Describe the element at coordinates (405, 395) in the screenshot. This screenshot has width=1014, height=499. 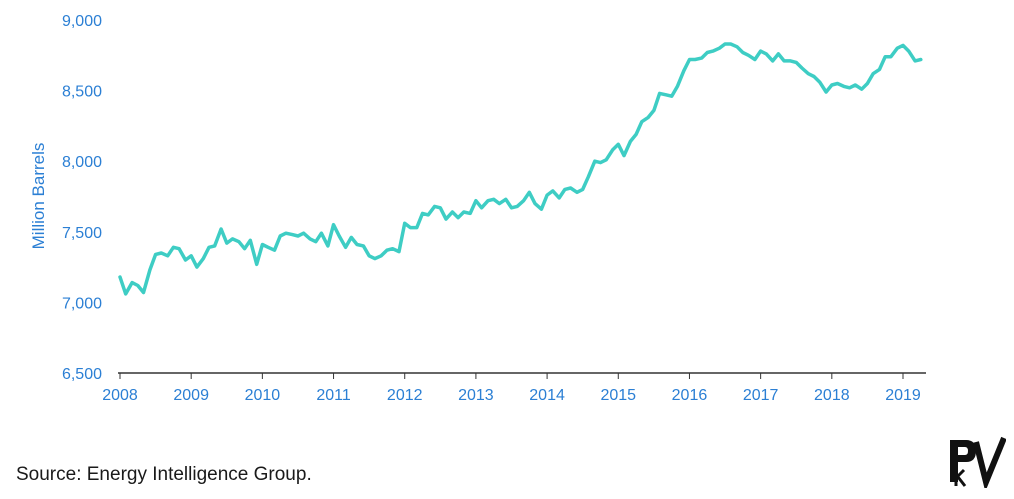
I see `x-tick-label: 2012` at that location.